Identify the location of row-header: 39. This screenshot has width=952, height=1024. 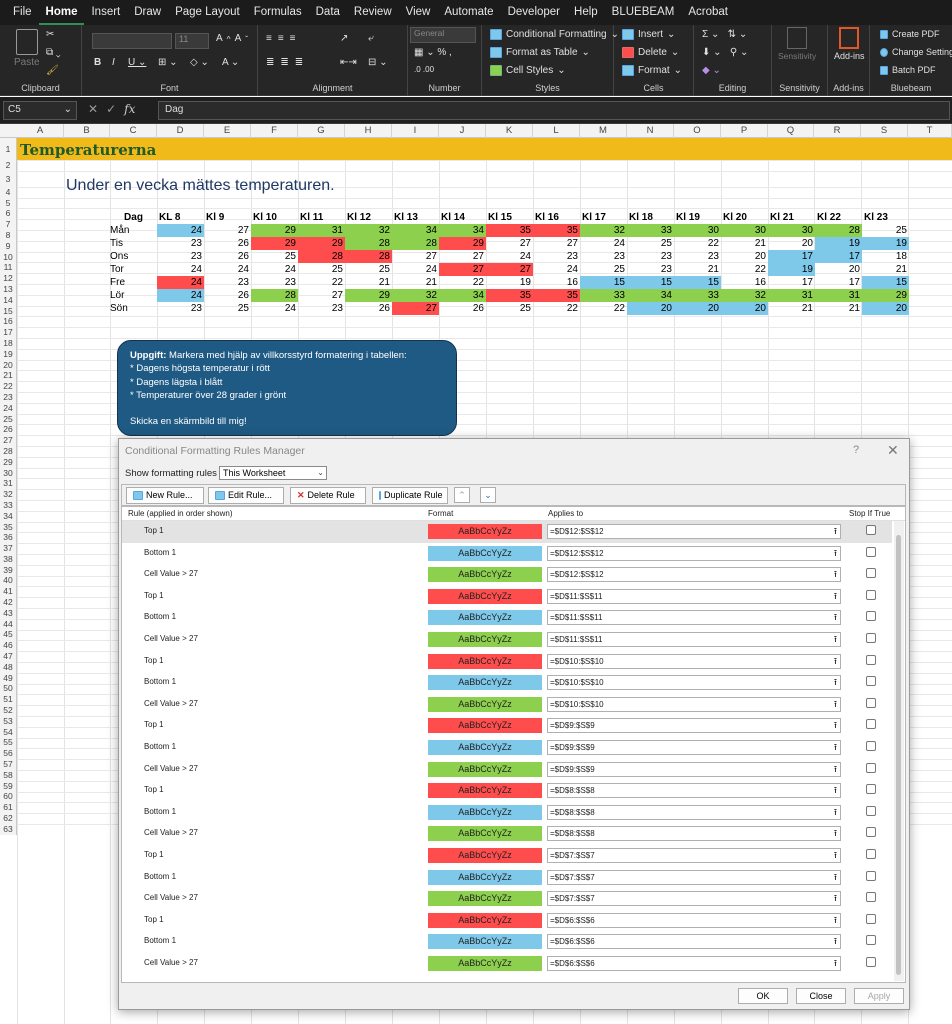
(8, 569).